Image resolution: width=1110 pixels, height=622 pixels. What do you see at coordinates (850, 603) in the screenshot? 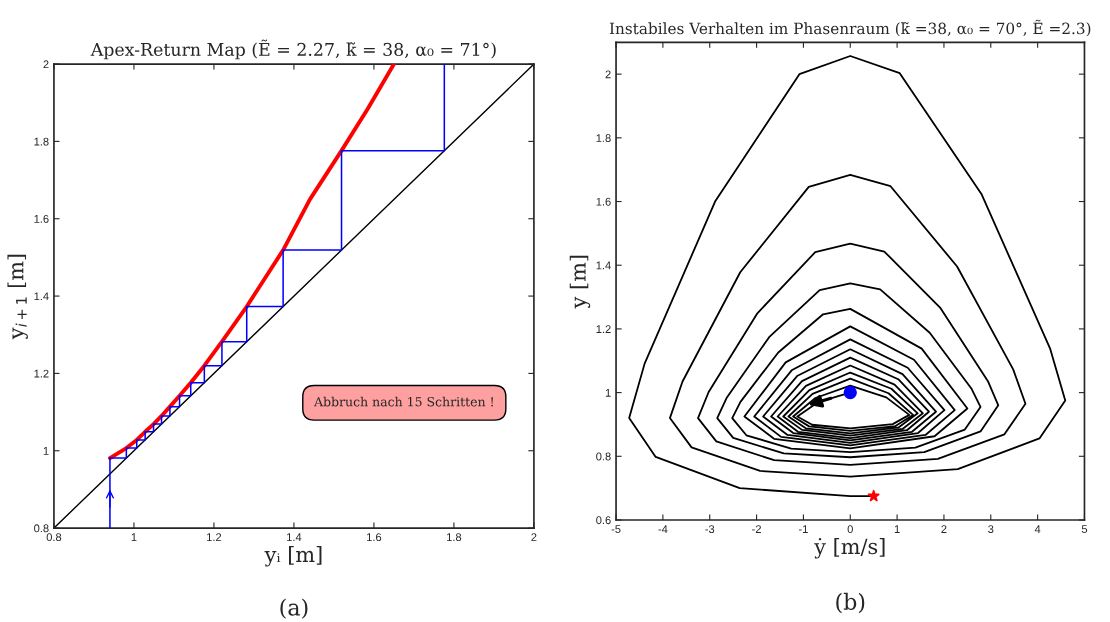
I see `text: (b)` at bounding box center [850, 603].